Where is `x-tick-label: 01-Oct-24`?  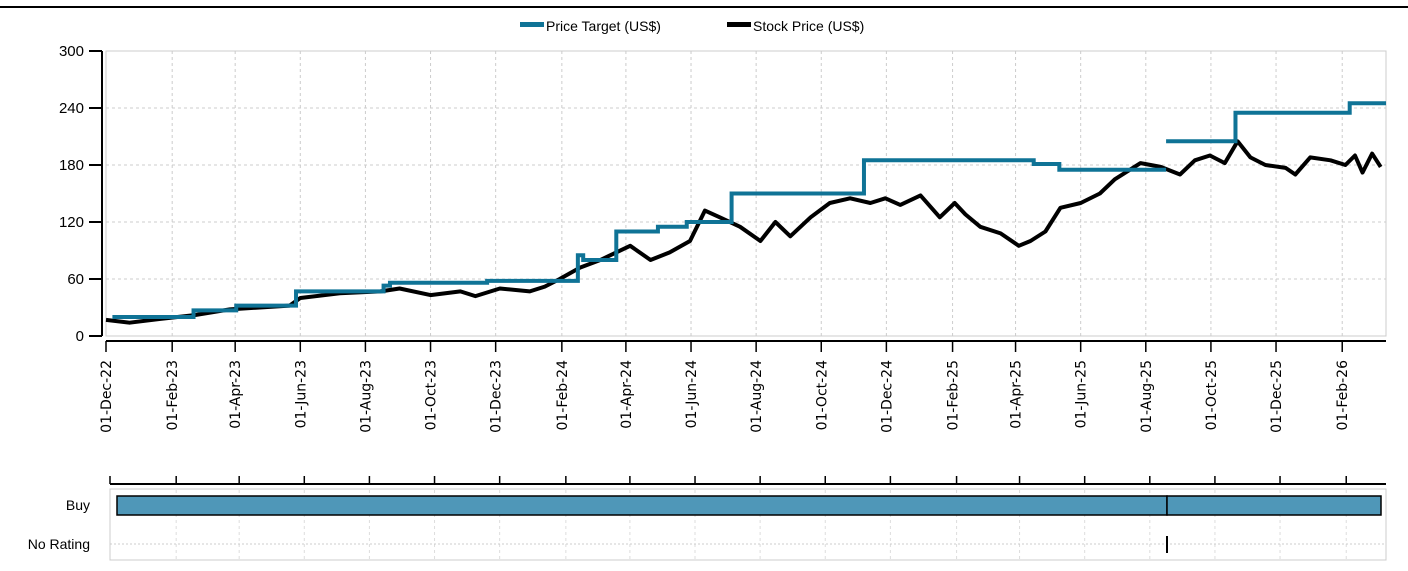
x-tick-label: 01-Oct-24 is located at coordinates (822, 395).